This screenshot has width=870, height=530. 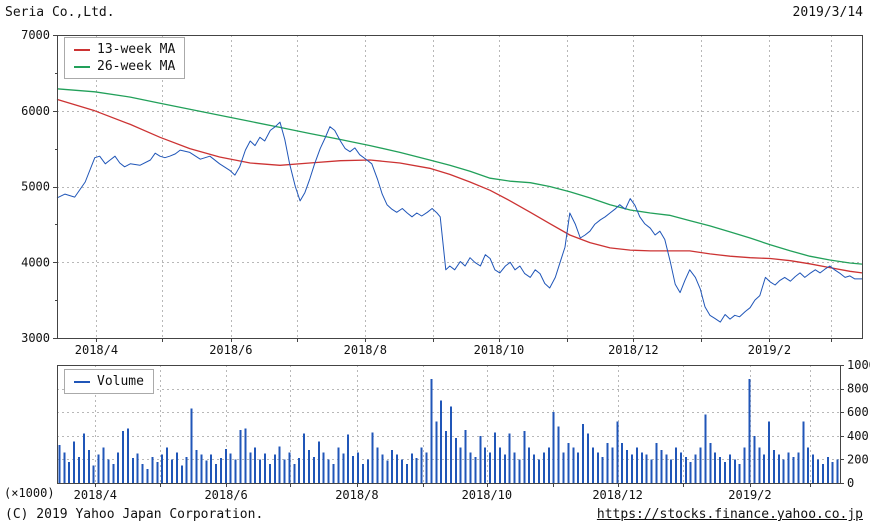 I want to click on chart-date: 2019/3/14, so click(x=827, y=12).